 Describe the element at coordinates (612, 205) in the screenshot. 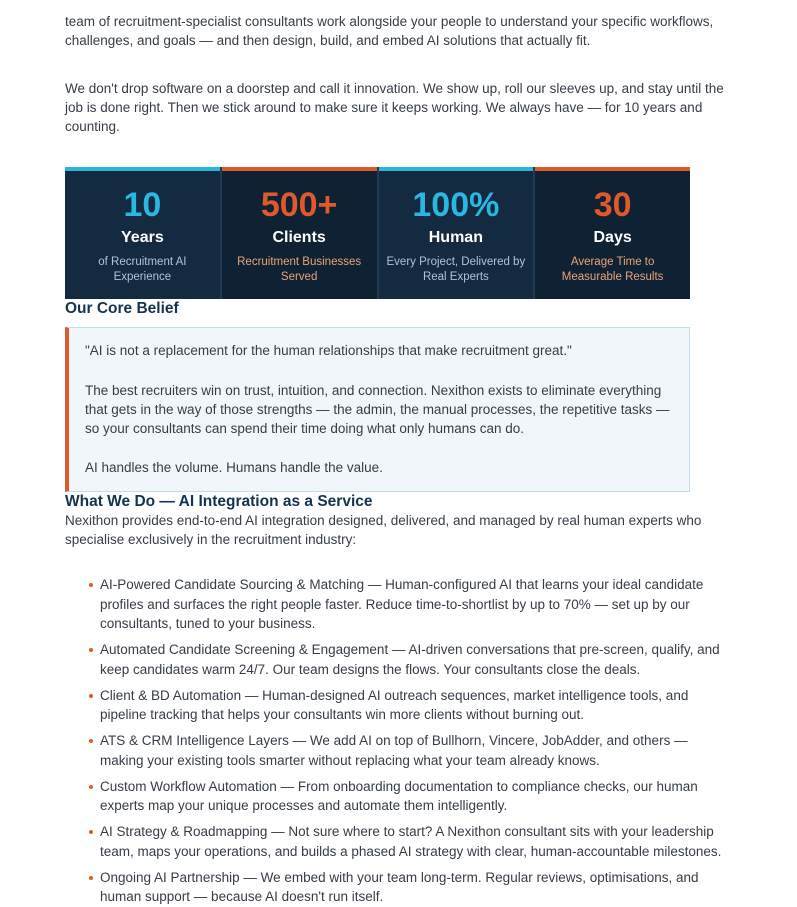

I see `stat-value: 30` at that location.